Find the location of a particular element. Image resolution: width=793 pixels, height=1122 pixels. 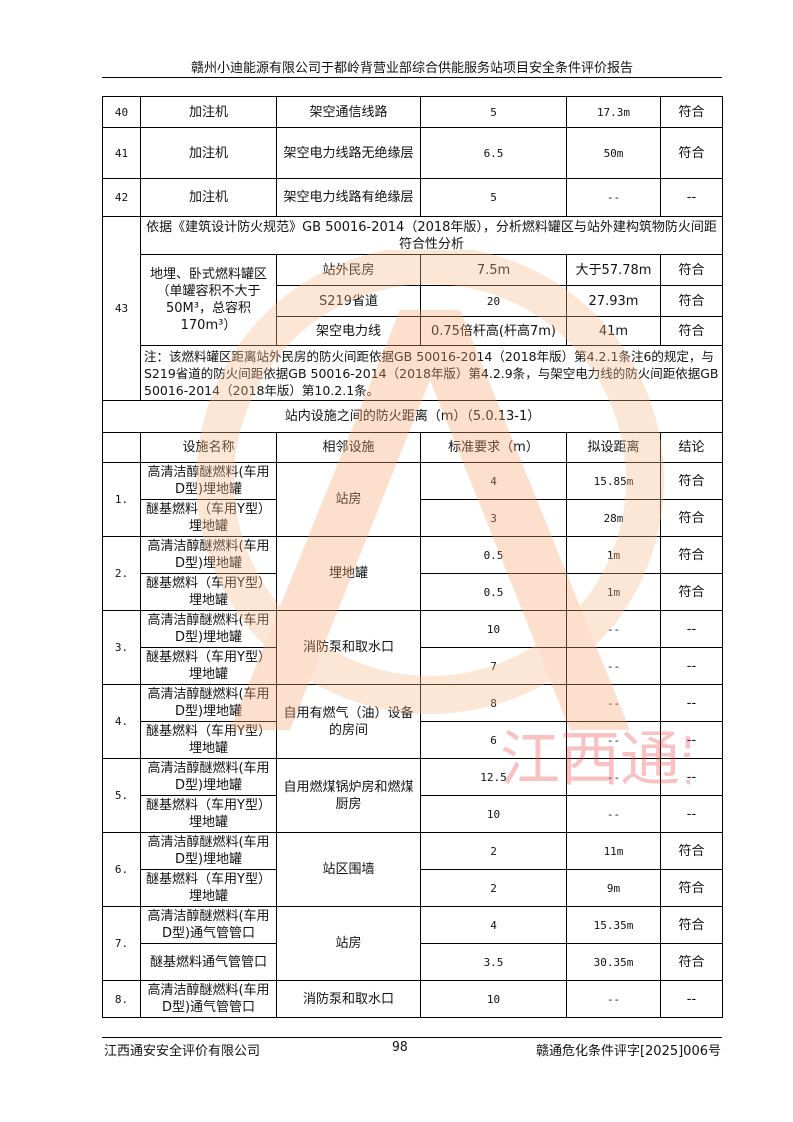

standard-cell: 6 is located at coordinates (493, 740).